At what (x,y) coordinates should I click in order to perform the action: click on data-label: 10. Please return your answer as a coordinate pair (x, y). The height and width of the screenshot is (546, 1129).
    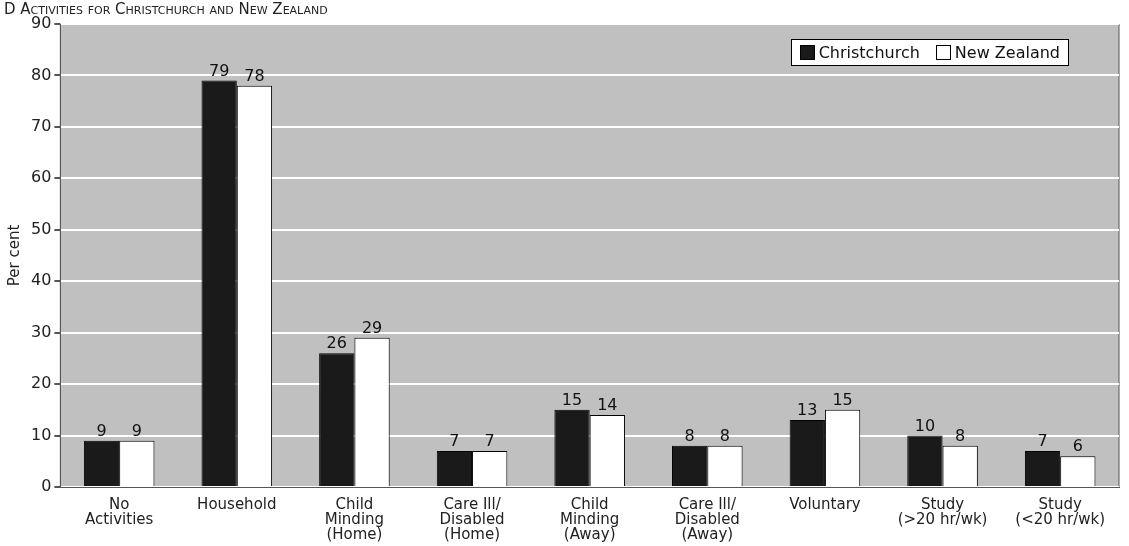
    Looking at the image, I should click on (925, 425).